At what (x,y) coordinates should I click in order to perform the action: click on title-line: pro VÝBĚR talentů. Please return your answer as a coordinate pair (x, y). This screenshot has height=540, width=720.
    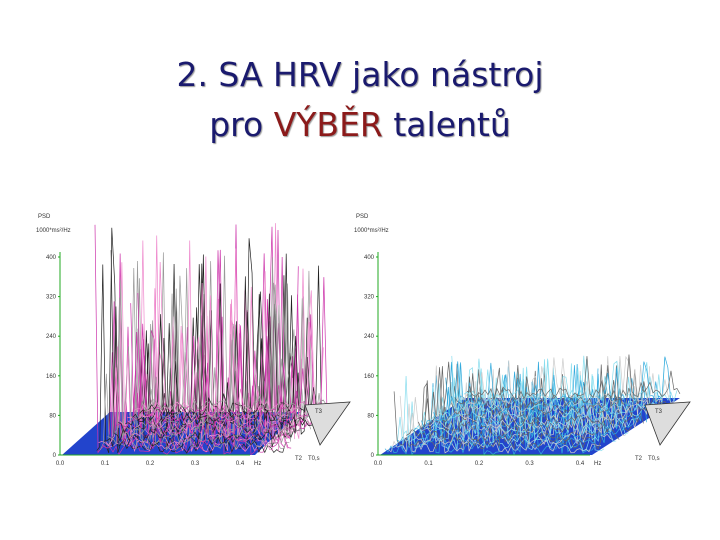
    Looking at the image, I should click on (360, 124).